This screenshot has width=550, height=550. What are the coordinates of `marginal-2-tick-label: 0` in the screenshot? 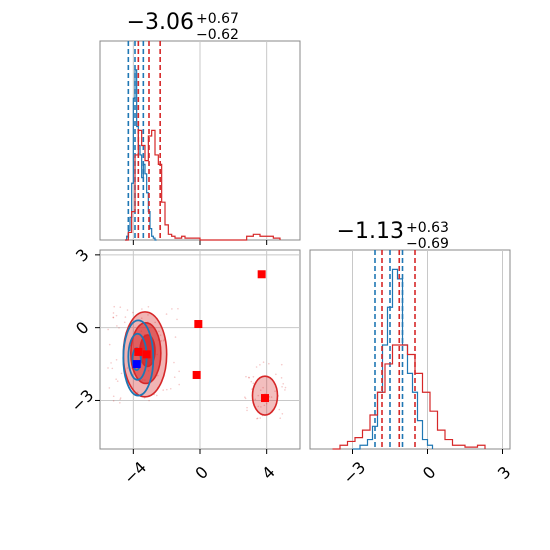 It's located at (429, 472).